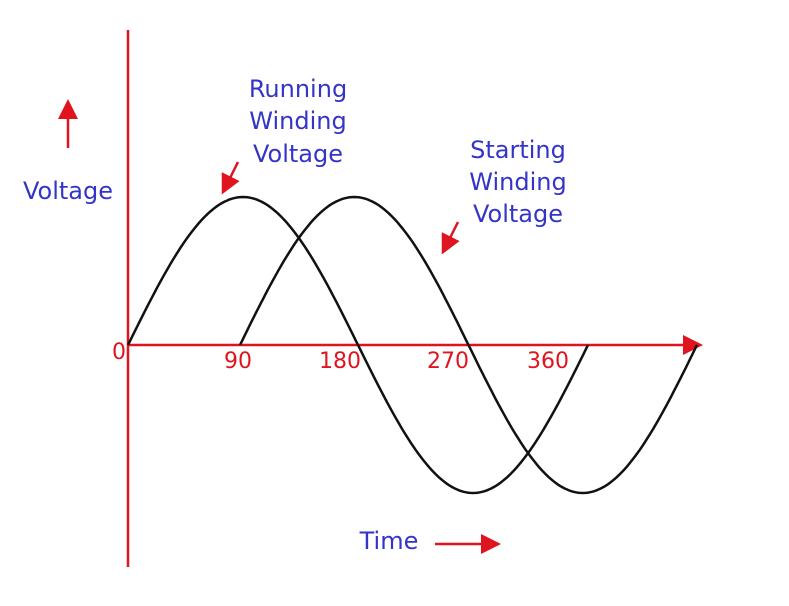  I want to click on tick-label: 180, so click(340, 361).